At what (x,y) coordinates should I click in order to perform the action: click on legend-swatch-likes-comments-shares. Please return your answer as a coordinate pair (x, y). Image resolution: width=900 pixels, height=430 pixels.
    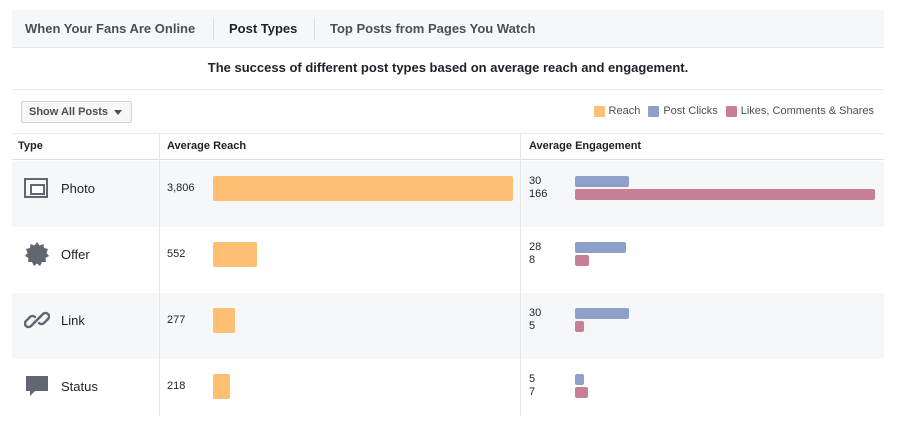
    Looking at the image, I should click on (731, 111).